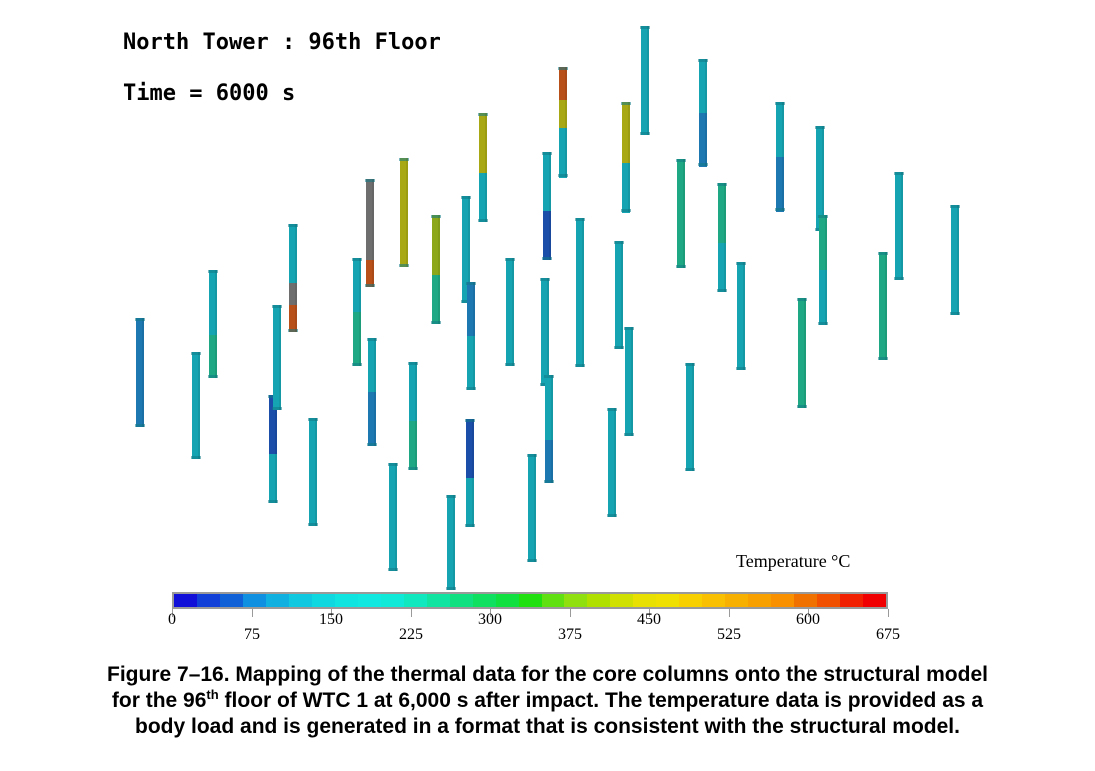  Describe the element at coordinates (729, 634) in the screenshot. I see `colorbar-tick-label: 525` at that location.